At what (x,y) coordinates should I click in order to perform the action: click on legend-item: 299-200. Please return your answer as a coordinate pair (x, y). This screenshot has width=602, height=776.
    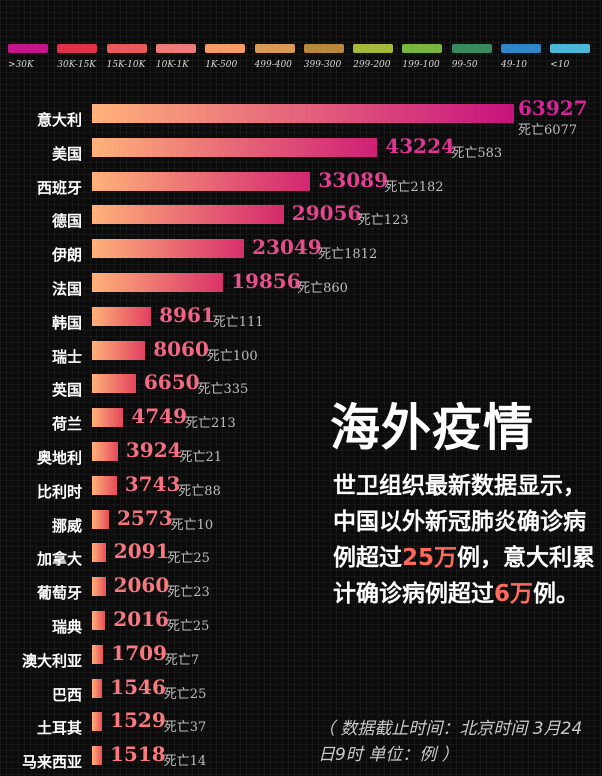
    Looking at the image, I should click on (375, 57).